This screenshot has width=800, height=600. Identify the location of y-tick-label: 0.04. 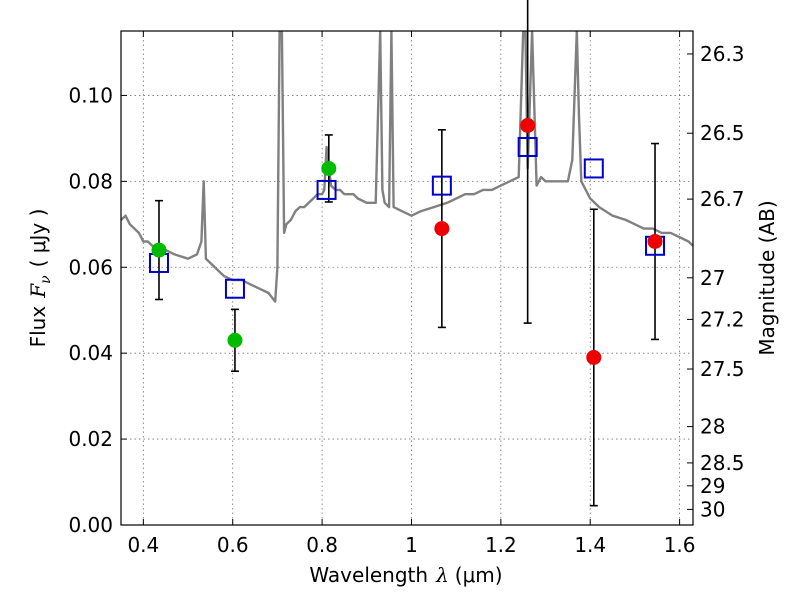
(90, 353).